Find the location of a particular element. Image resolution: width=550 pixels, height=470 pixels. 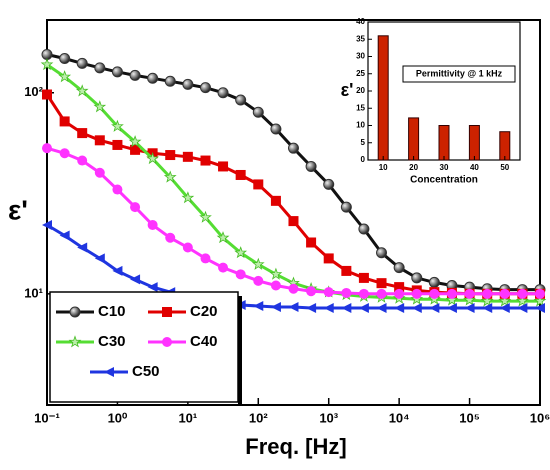

inset-y-tick-label: 0 is located at coordinates (363, 159).